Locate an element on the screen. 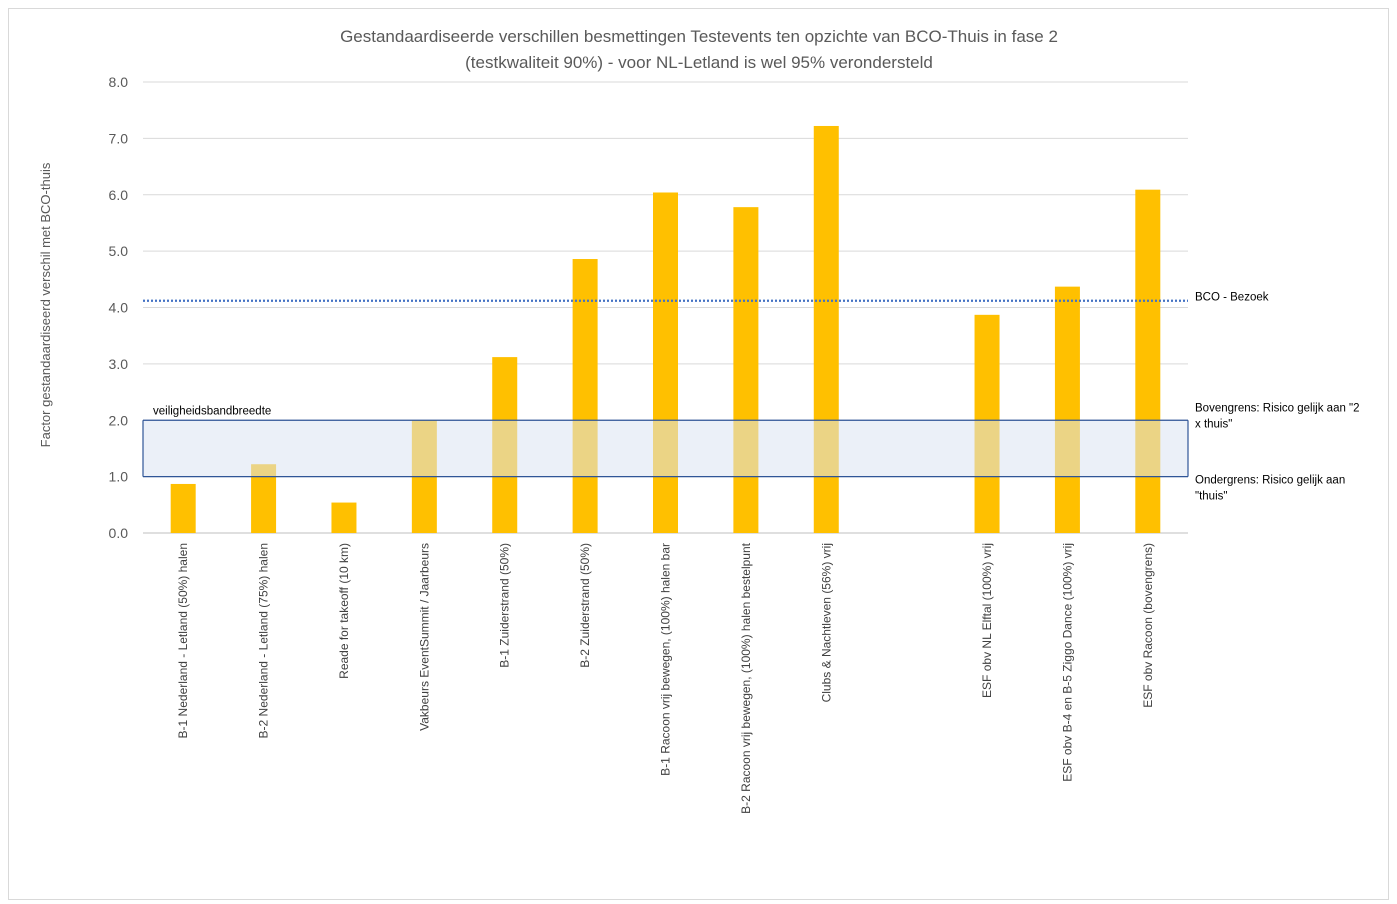  y-tick-label: 4.0 is located at coordinates (119, 308).